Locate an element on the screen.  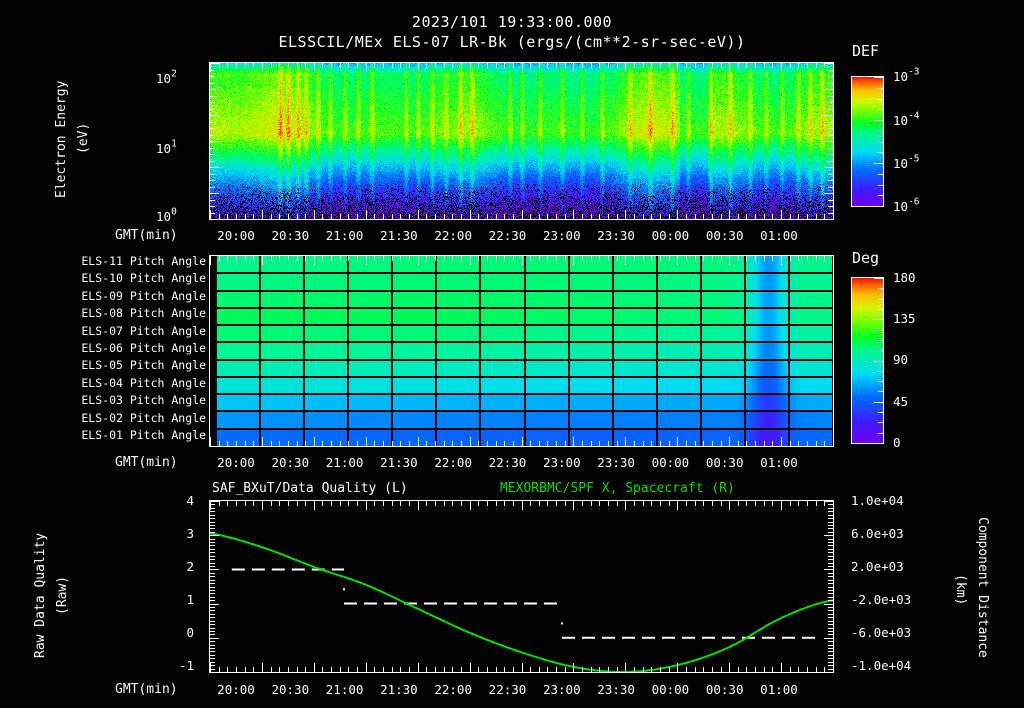
def-label-6-mantissa: 10 is located at coordinates (901, 206).